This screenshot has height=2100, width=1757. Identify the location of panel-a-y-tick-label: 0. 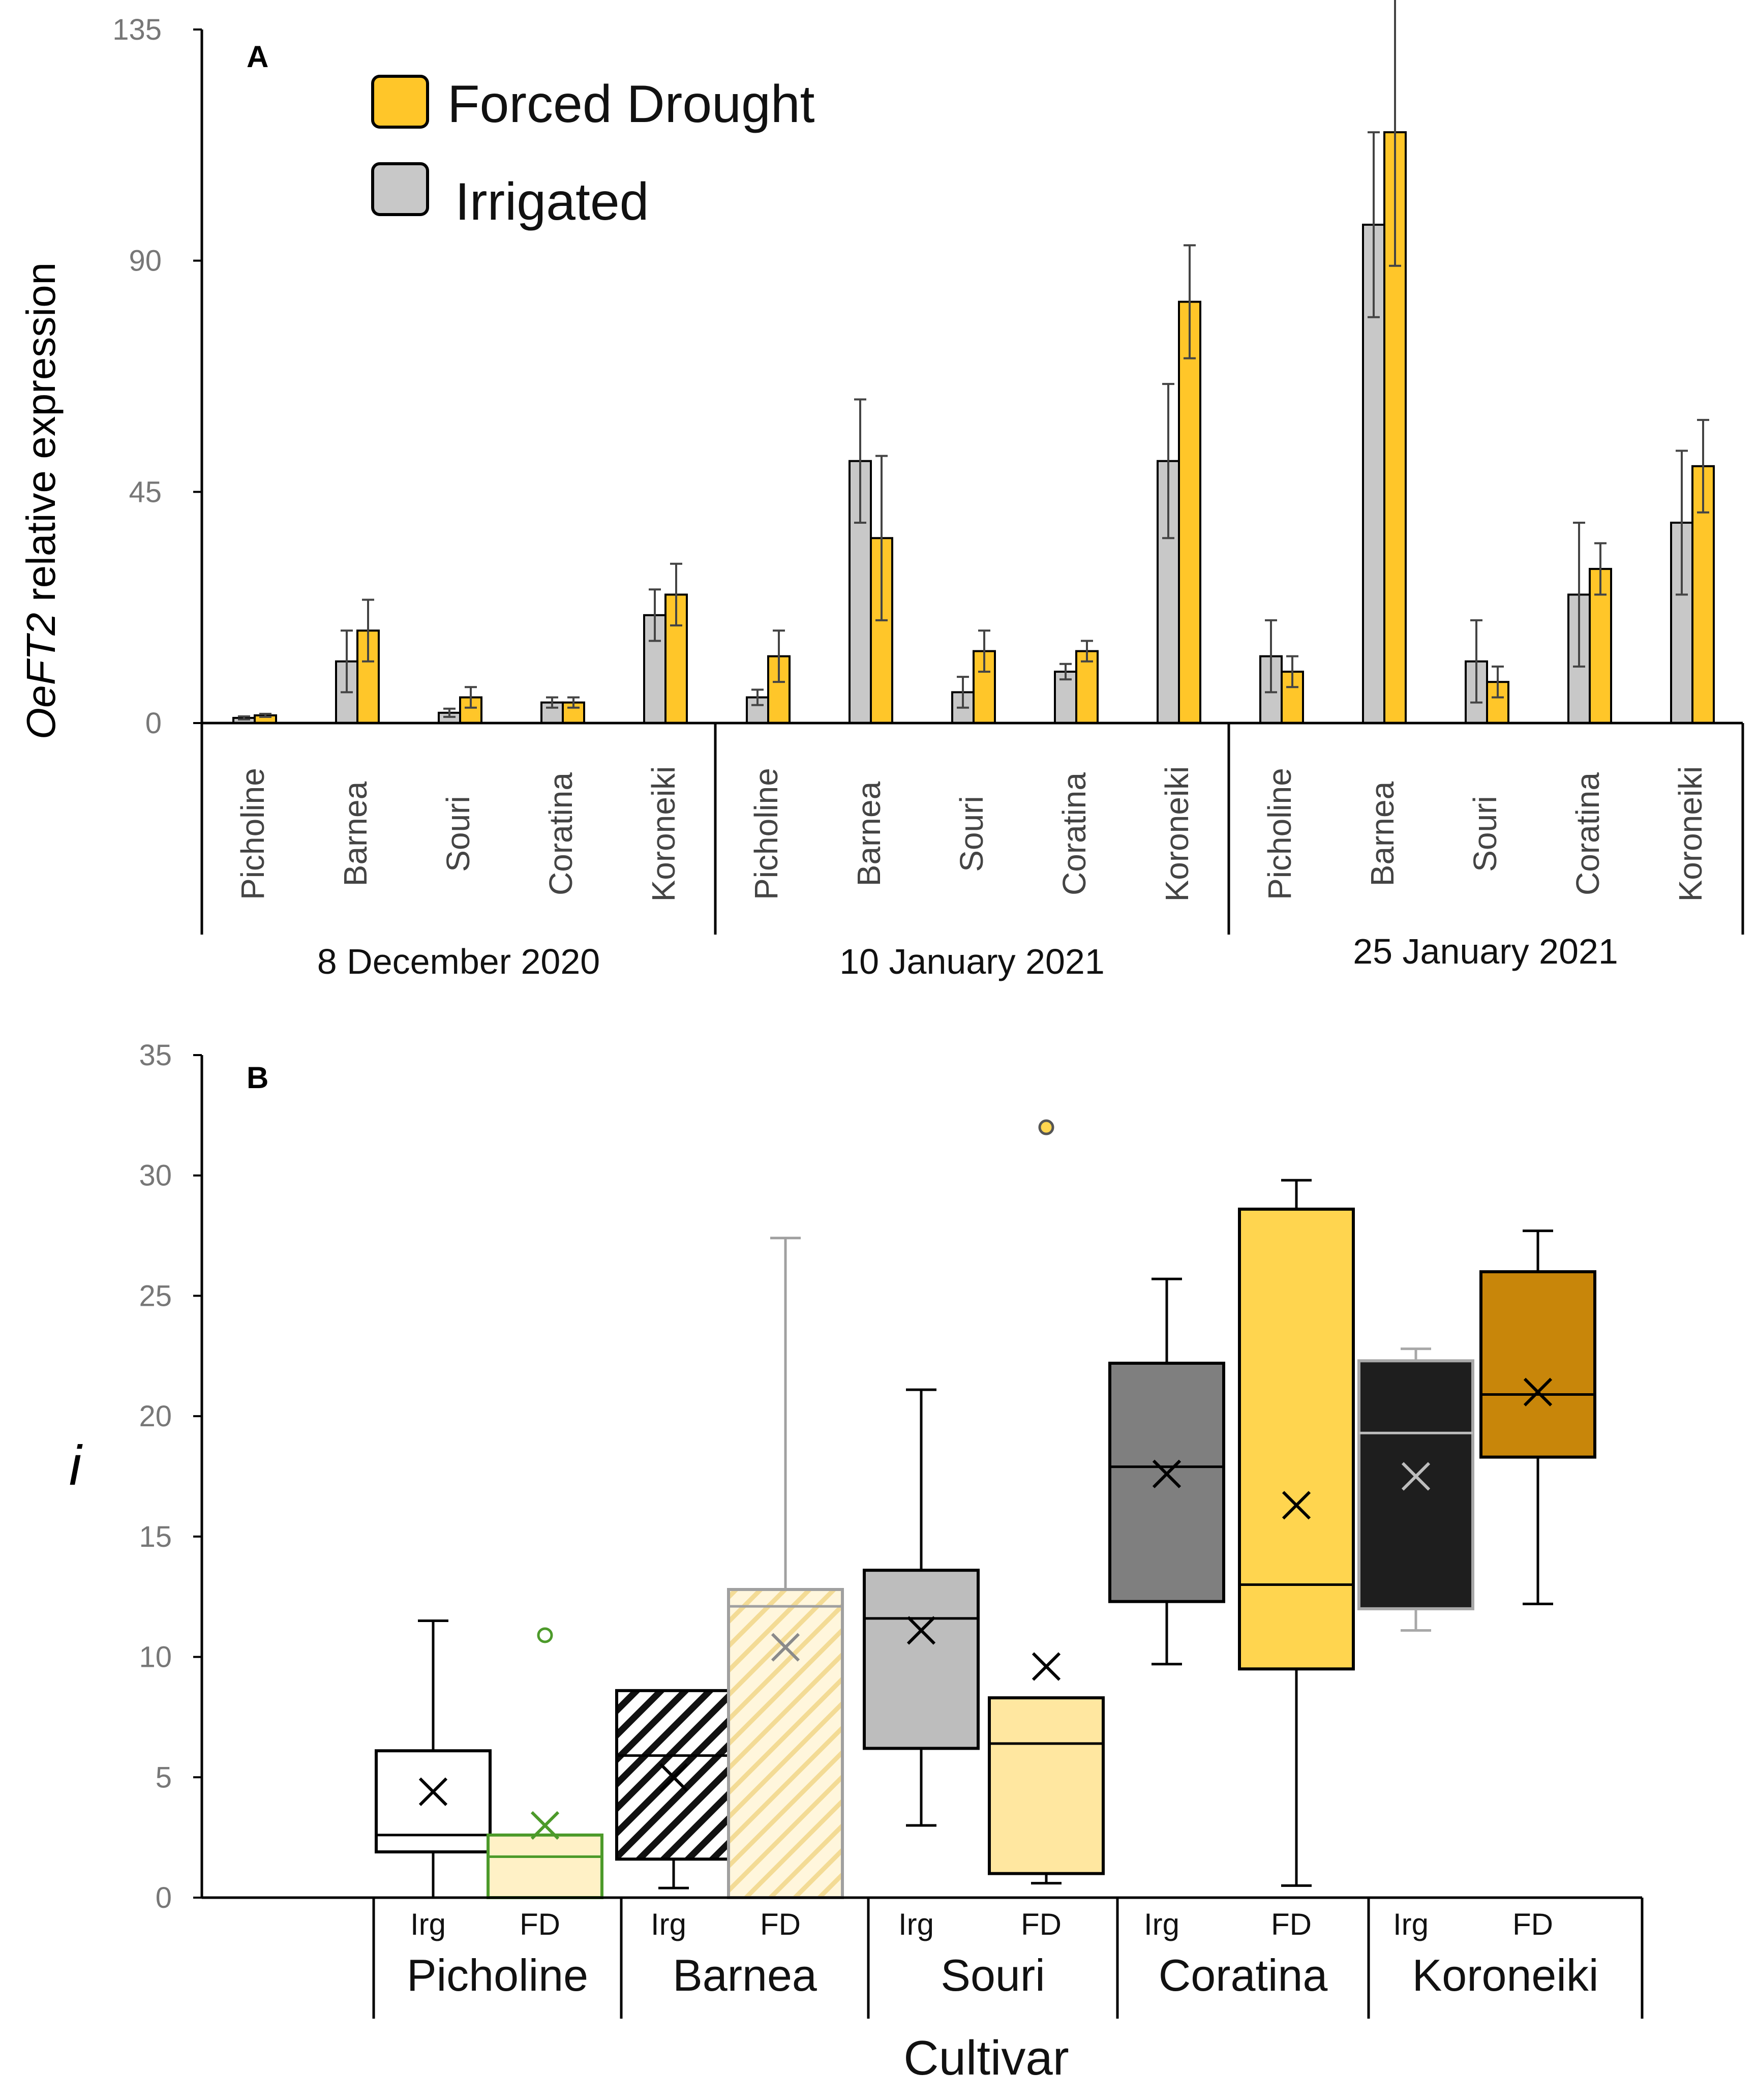
(153, 723).